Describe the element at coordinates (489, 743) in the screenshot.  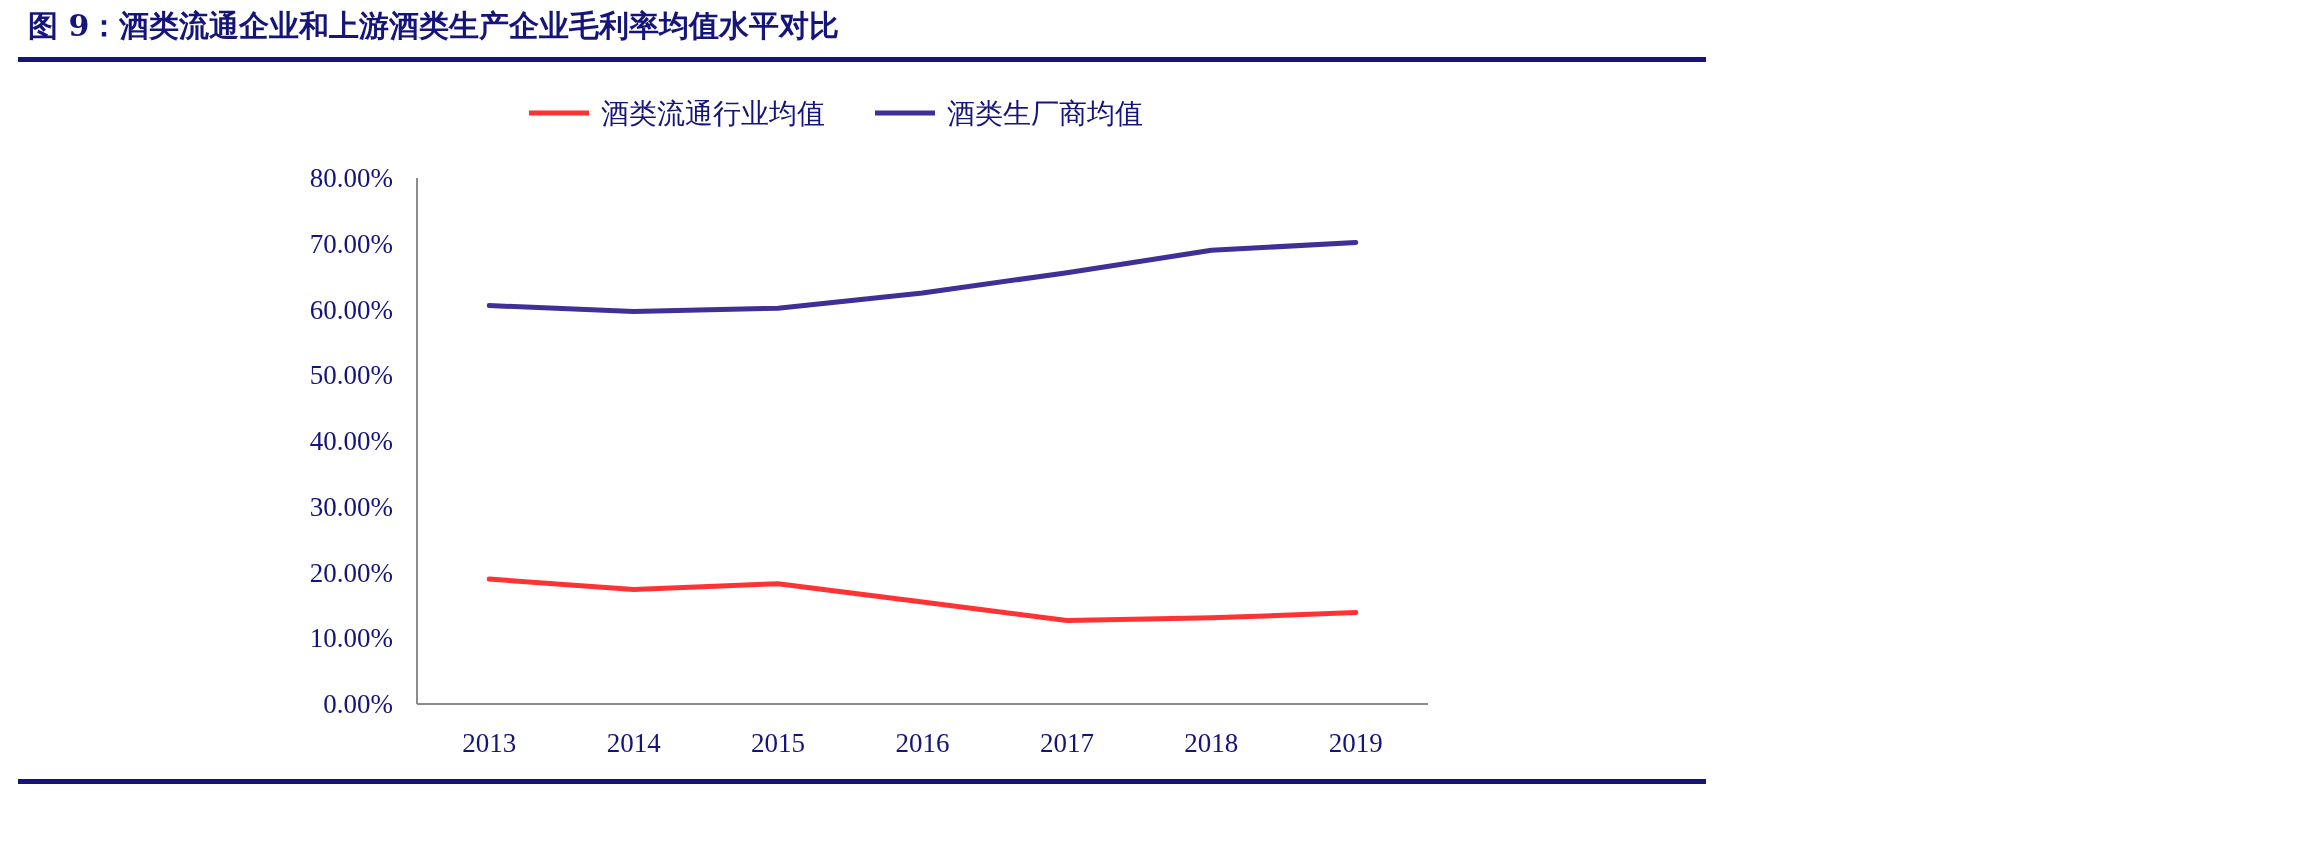
I see `x-tick-label: 2013` at that location.